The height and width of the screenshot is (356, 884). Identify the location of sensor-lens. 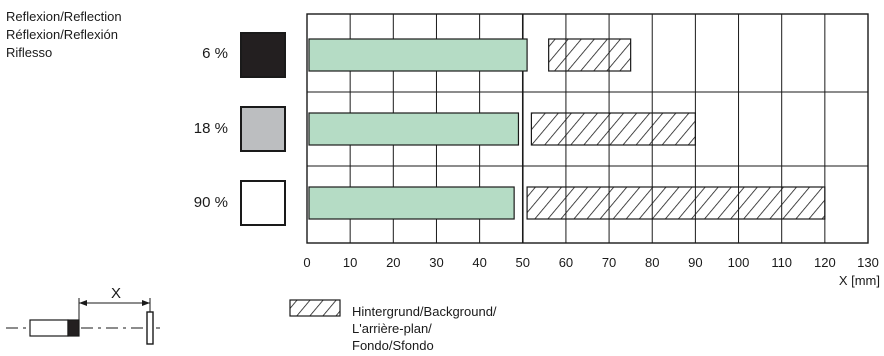
(73, 328).